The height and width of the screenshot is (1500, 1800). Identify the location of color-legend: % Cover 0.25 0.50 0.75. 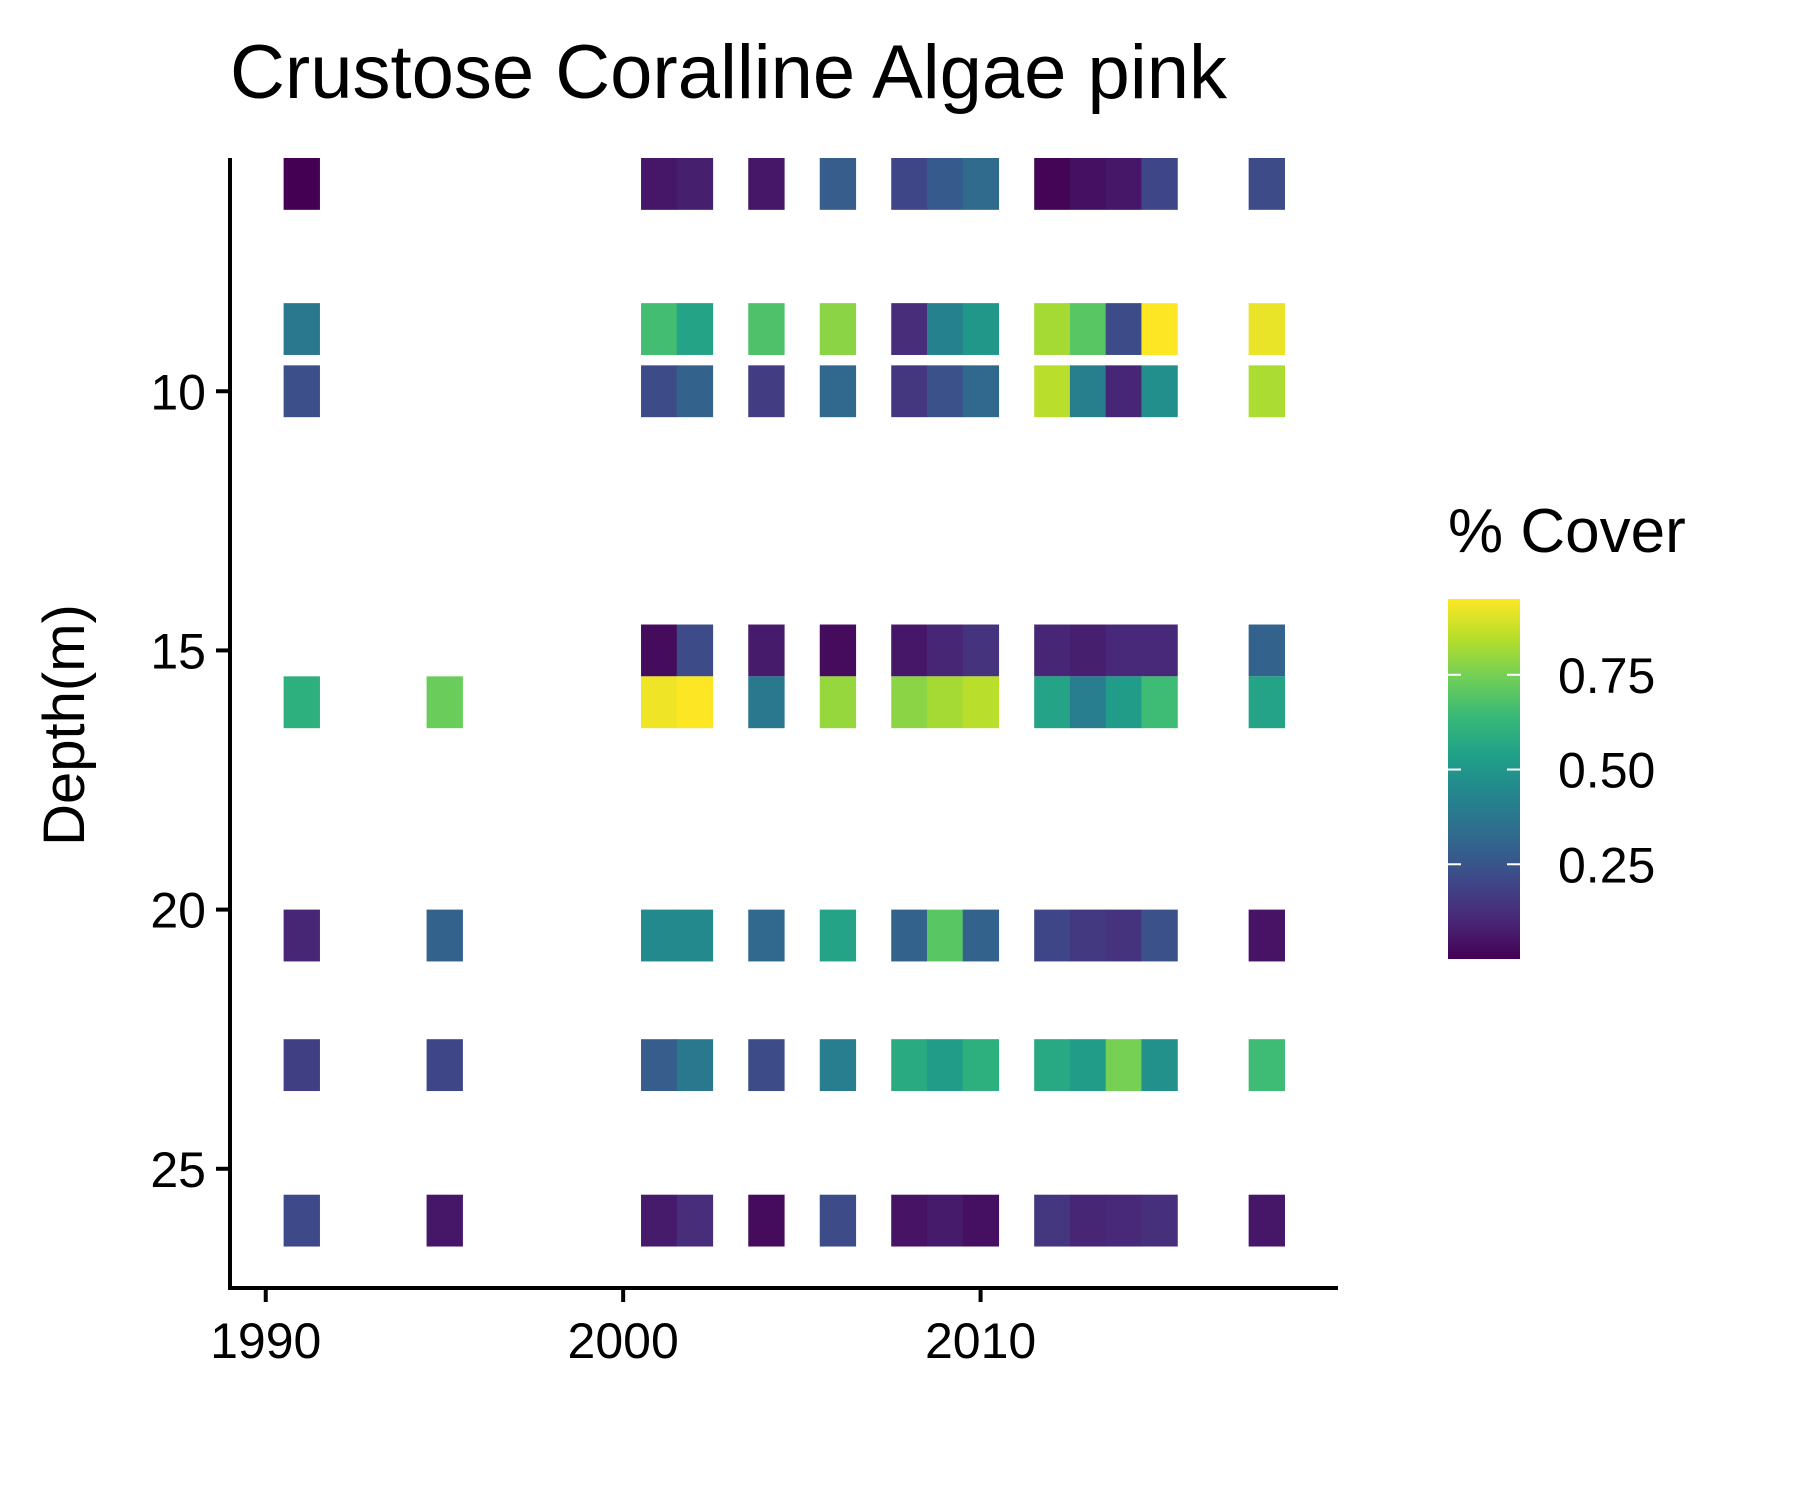
(1567, 728).